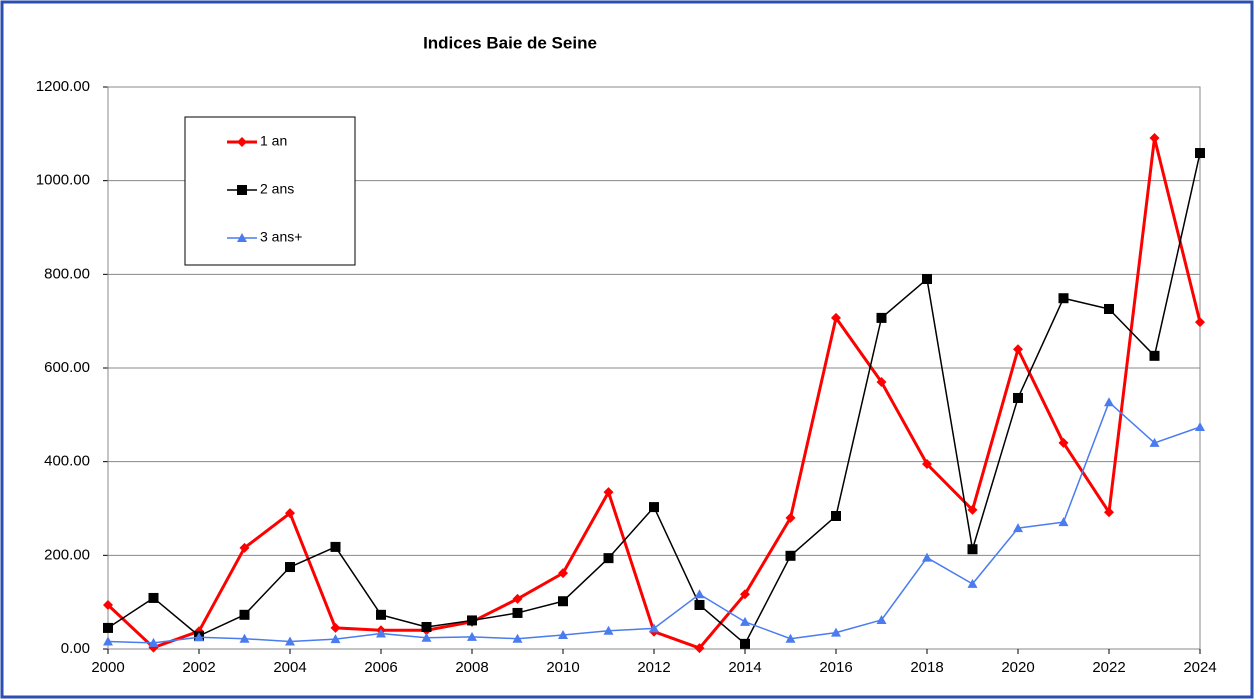  Describe the element at coordinates (653, 667) in the screenshot. I see `x-tick-label: 2012` at that location.